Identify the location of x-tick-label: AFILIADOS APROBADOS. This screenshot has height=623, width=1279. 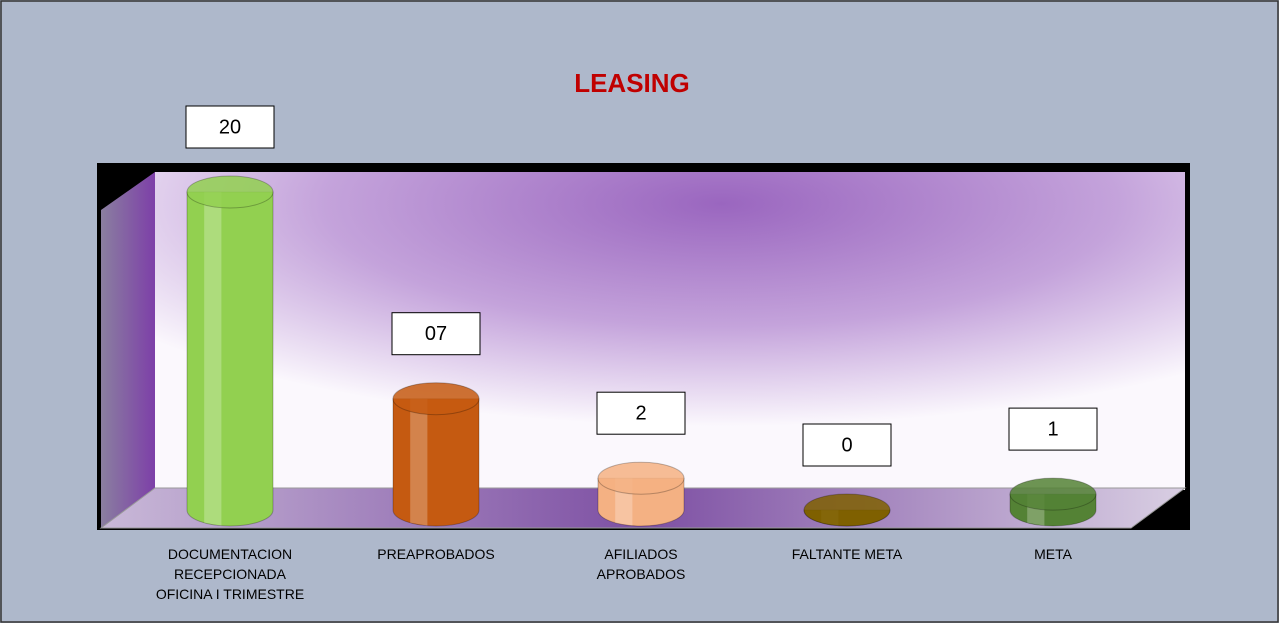
(641, 564).